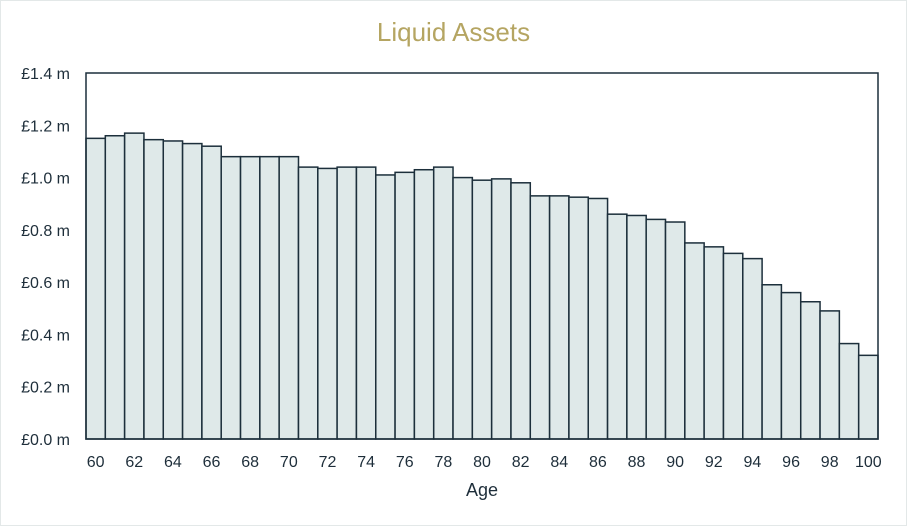 Image resolution: width=907 pixels, height=526 pixels. Describe the element at coordinates (45, 179) in the screenshot. I see `y-tick-label: £1.0 m` at that location.